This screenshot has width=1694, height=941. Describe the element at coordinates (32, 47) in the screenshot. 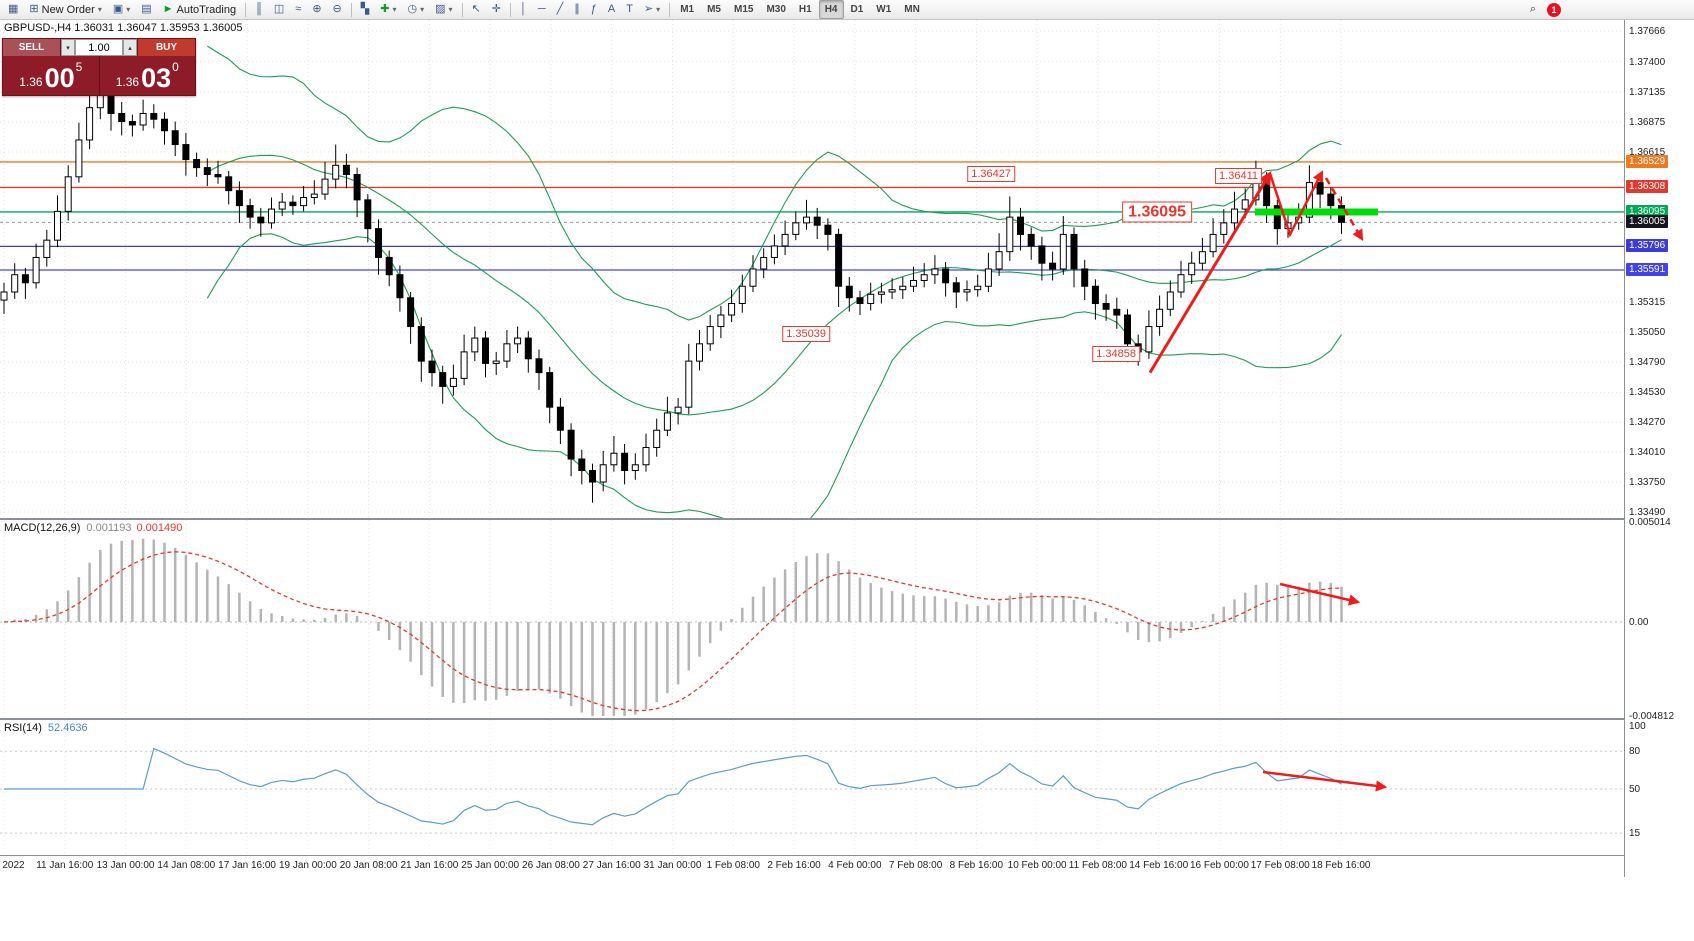

I see `sell-button: SELL` at that location.